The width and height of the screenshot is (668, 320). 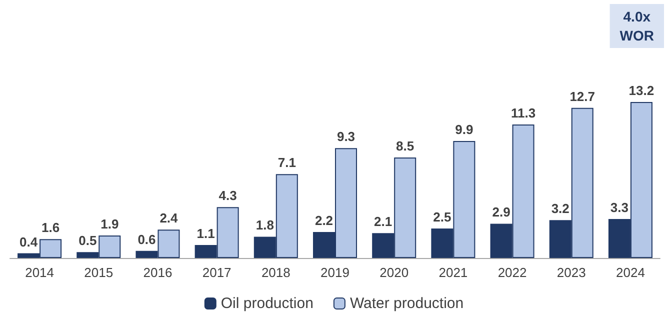 I want to click on data-label: 0.6, so click(x=147, y=239).